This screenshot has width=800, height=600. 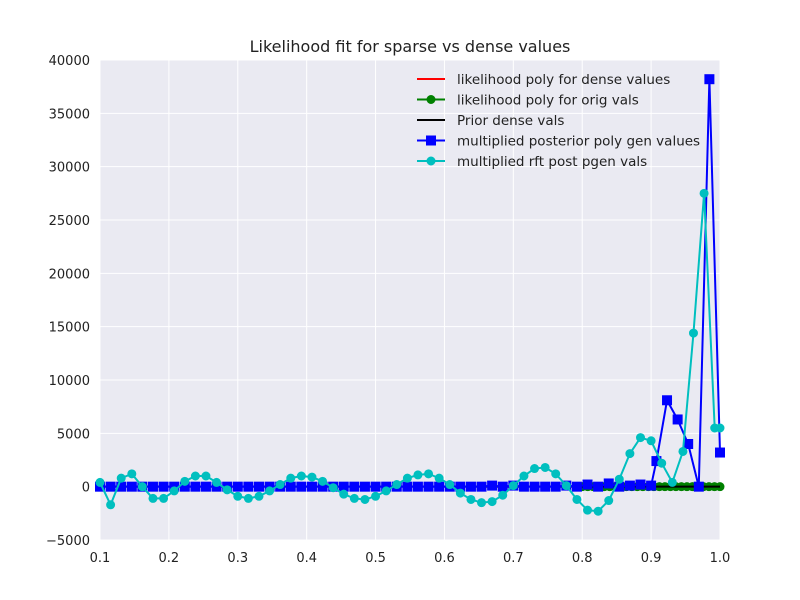 I want to click on legend-label: multiplied posterior poly gen values, so click(x=578, y=142).